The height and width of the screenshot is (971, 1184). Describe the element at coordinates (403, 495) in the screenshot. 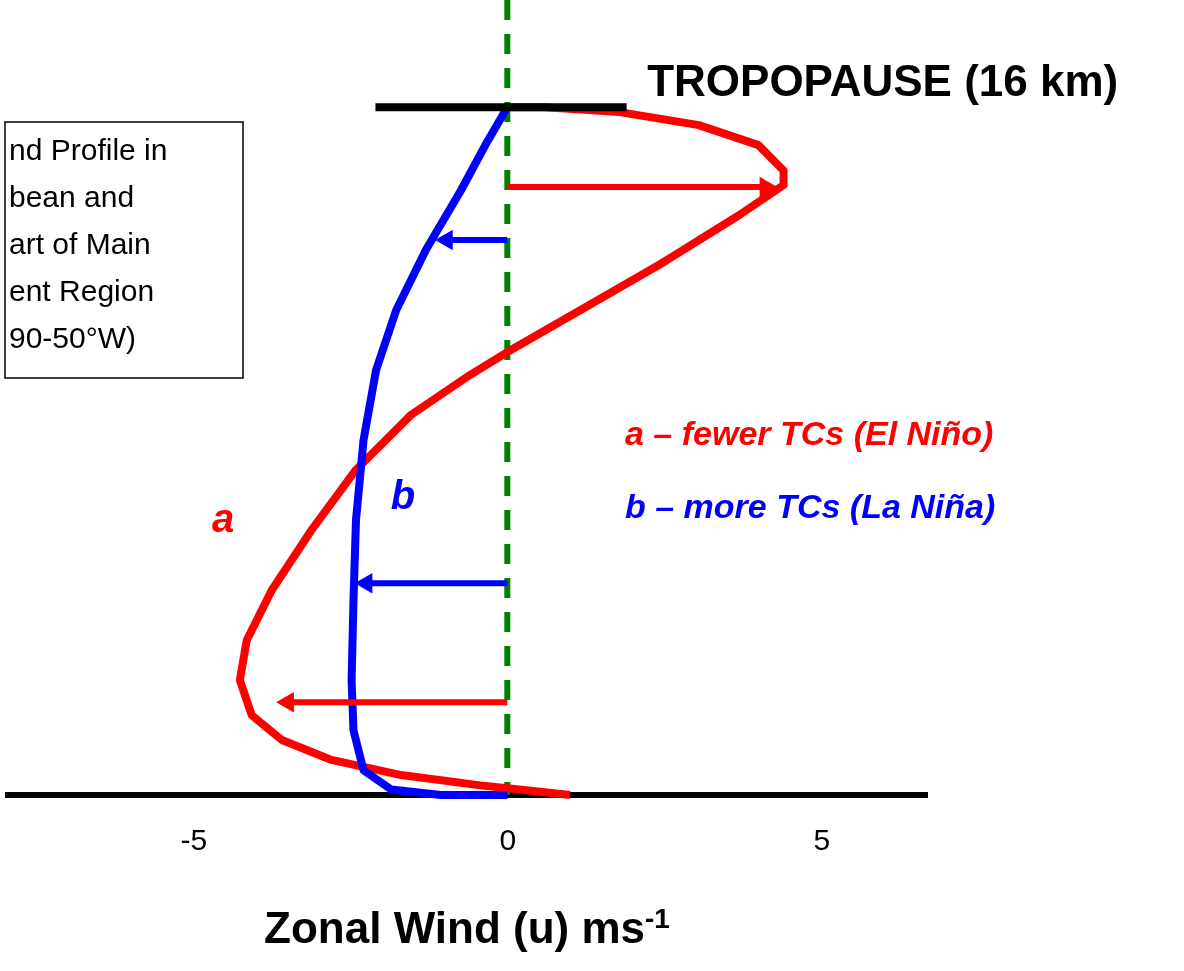

I see `annotation: b` at that location.